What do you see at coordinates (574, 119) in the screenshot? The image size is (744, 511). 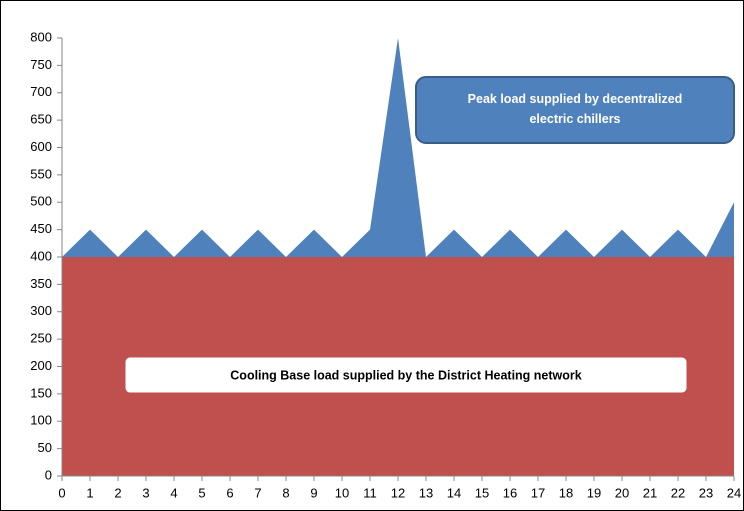 I see `annotation-line: electric chillers` at bounding box center [574, 119].